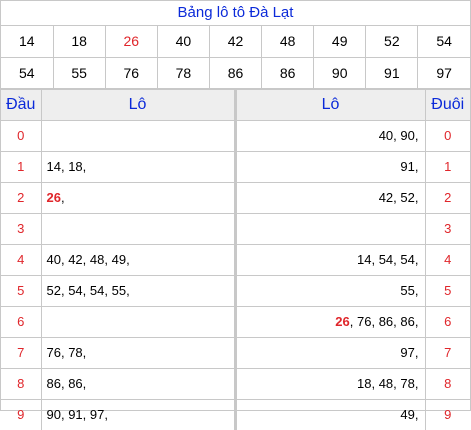  Describe the element at coordinates (447, 228) in the screenshot. I see `duoi-digit: 3` at that location.